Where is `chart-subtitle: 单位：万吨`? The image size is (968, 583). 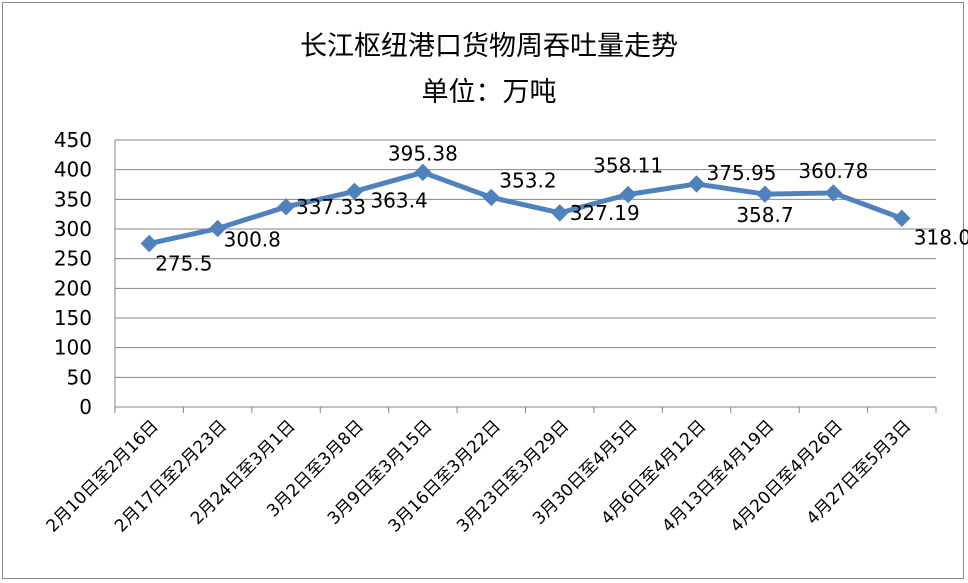
chart-subtitle: 单位：万吨 is located at coordinates (489, 92).